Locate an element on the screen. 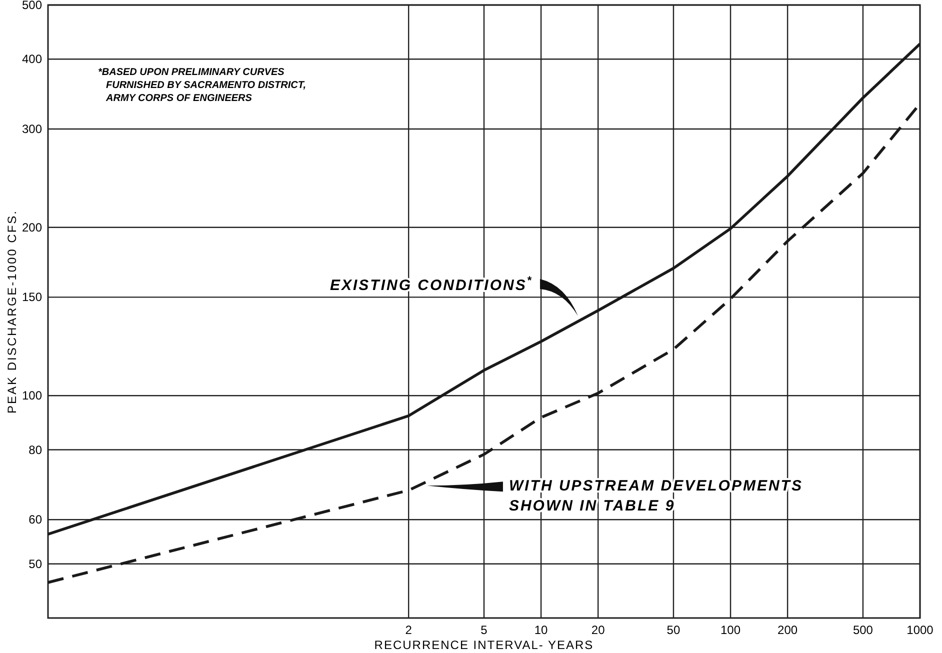 The width and height of the screenshot is (942, 653). annotation: *BASED UPON PRELIMINARY CURVES FURNISHED BY SACRAMENTO DISTRICT, ARMY CORPS OF ENGINEERS is located at coordinates (202, 85).